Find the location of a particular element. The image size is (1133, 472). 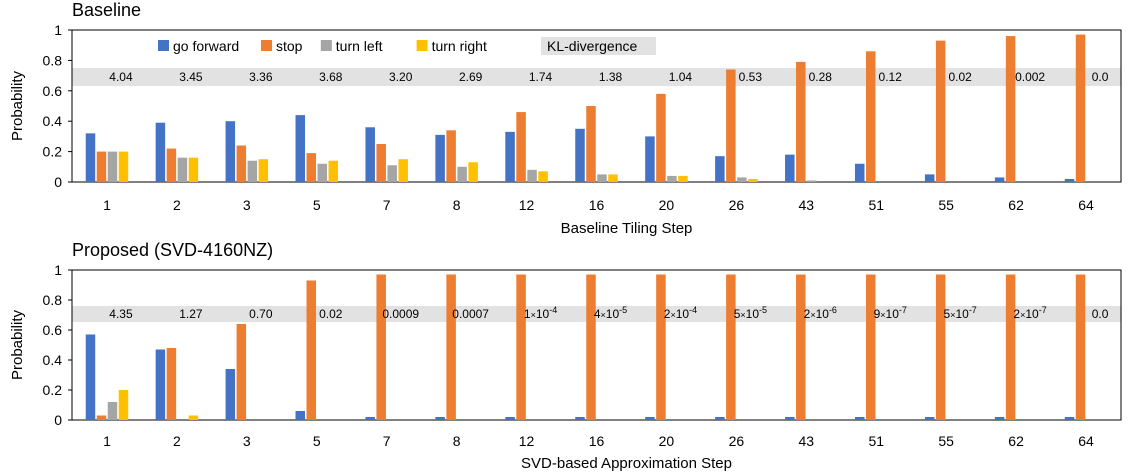

legend-kl-label: KL-divergence is located at coordinates (592, 46).